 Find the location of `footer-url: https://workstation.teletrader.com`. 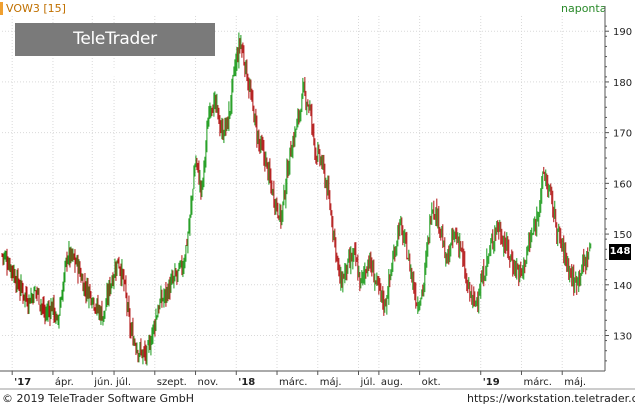

footer-url: https://workstation.teletrader.com is located at coordinates (551, 398).